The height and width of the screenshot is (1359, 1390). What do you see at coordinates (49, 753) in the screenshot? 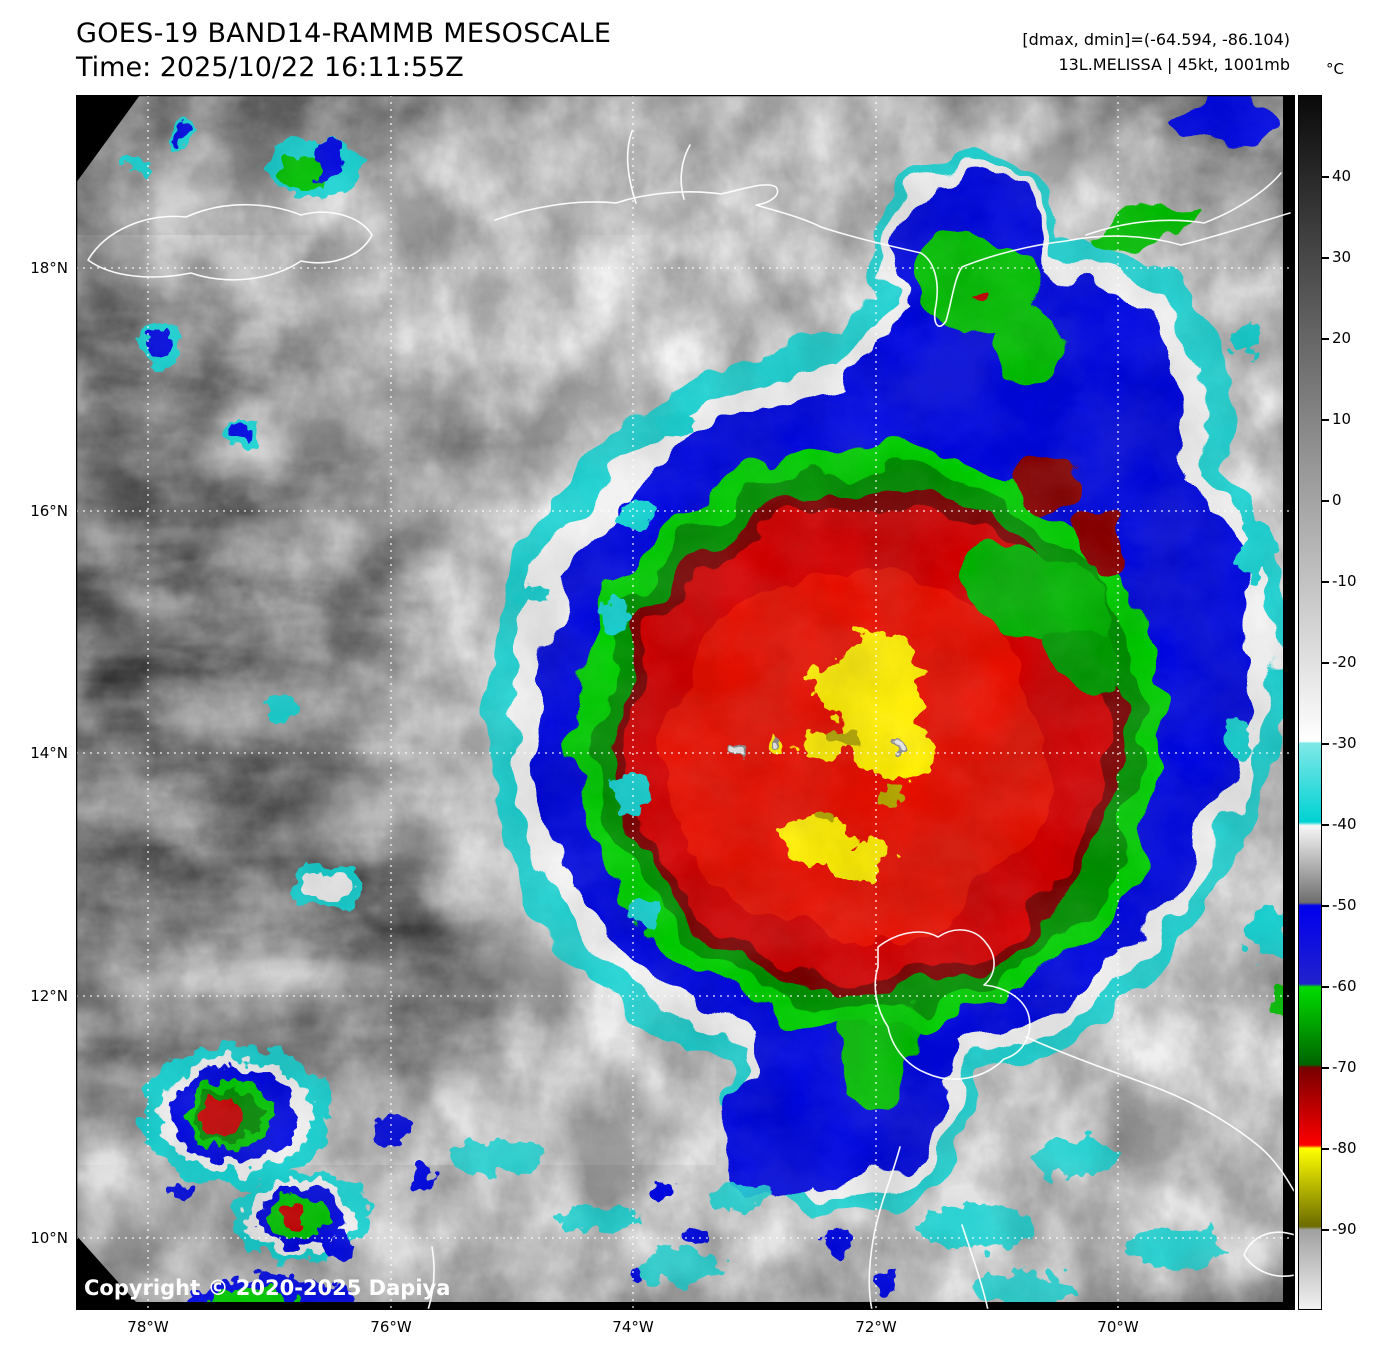
I see `lat-label: 14°N` at bounding box center [49, 753].